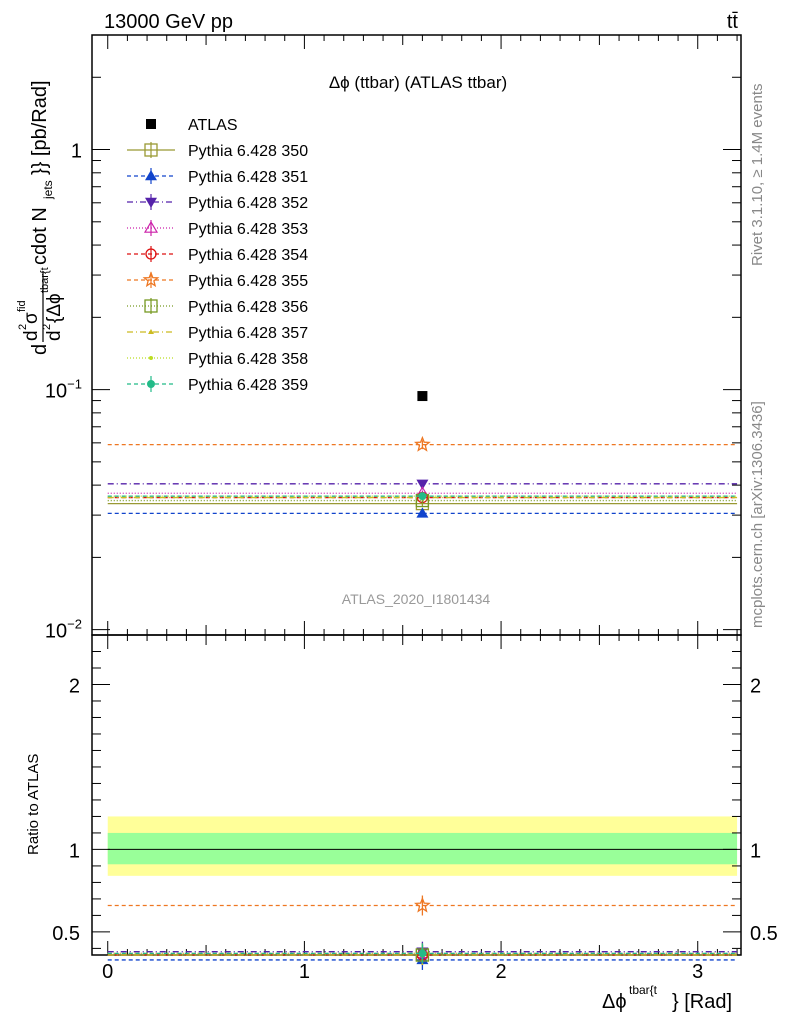  Describe the element at coordinates (416, 599) in the screenshot. I see `analysis-watermark: ATLAS_2020_I1801434` at that location.